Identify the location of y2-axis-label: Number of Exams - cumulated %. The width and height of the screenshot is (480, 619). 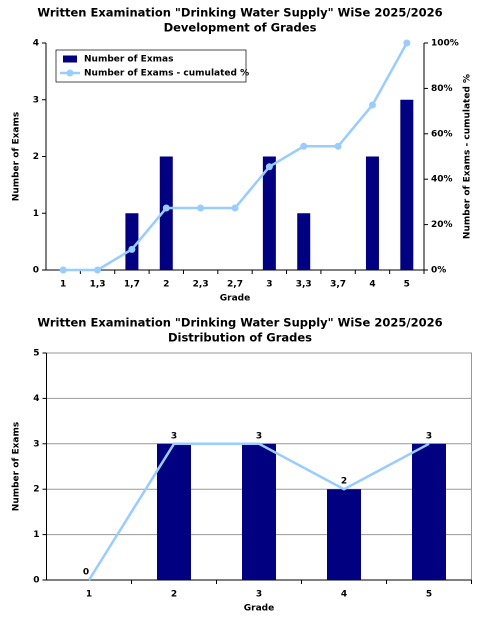
(468, 156).